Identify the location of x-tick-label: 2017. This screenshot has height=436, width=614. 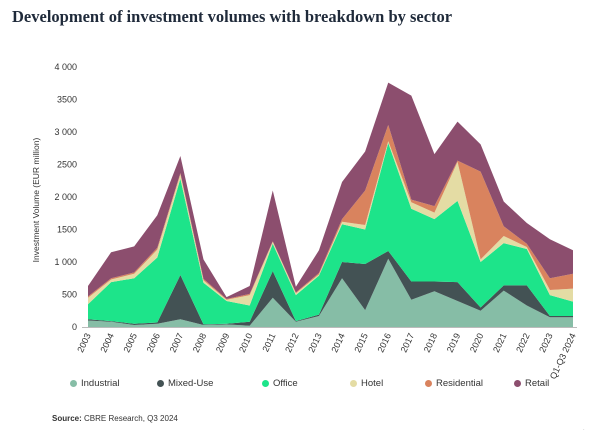
(408, 343).